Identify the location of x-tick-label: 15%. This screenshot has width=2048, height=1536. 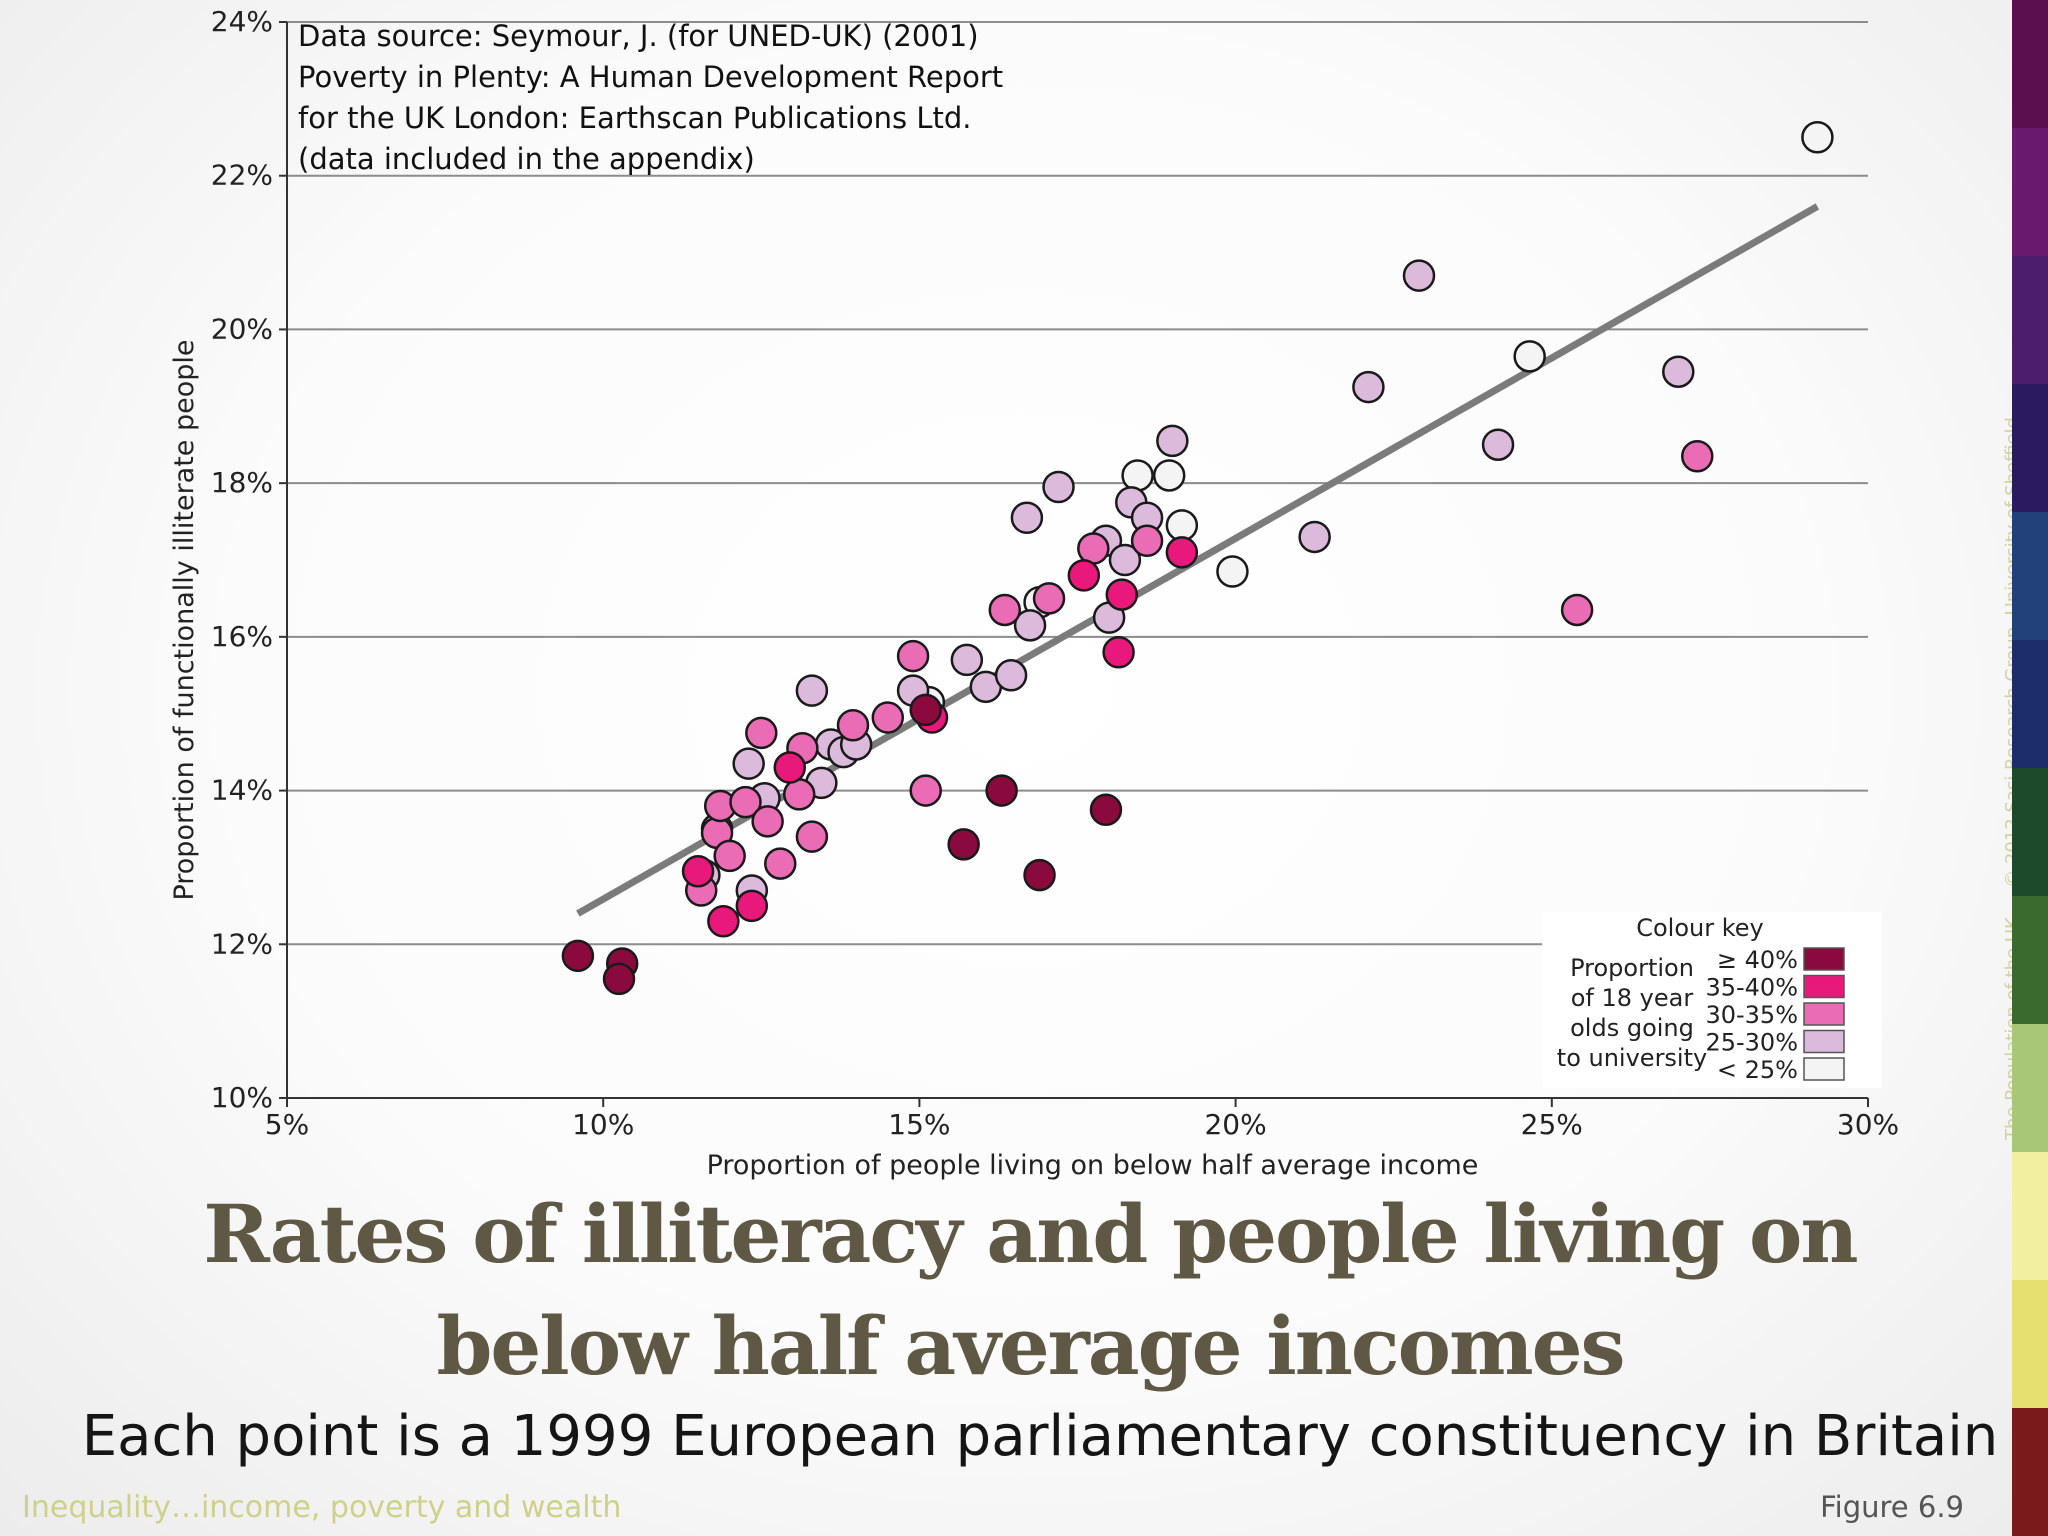
(919, 1124).